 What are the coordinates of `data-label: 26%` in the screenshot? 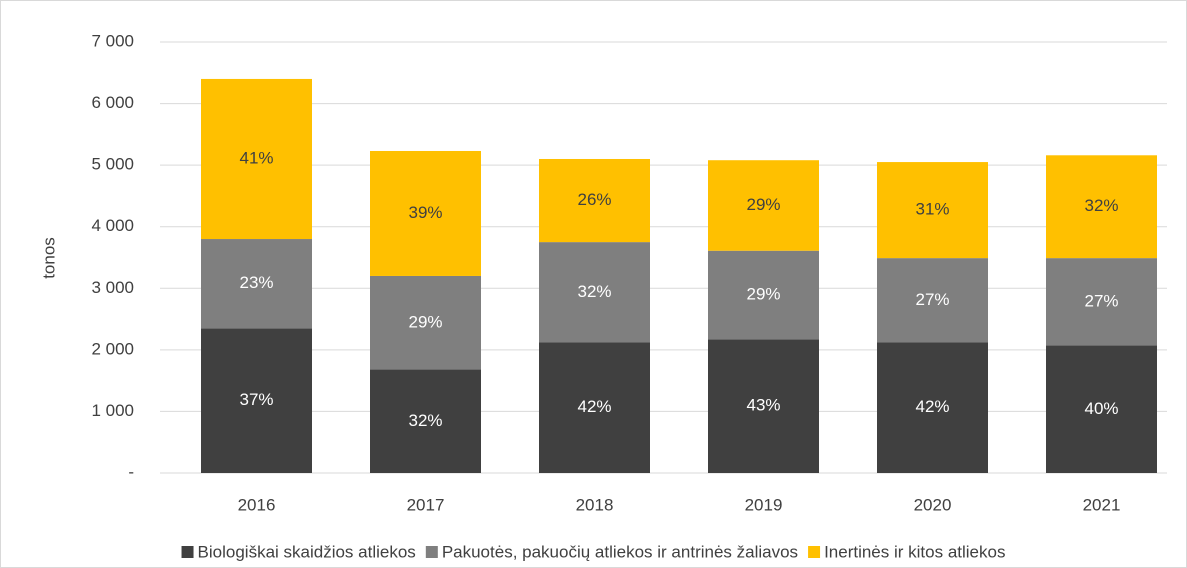 It's located at (594, 199).